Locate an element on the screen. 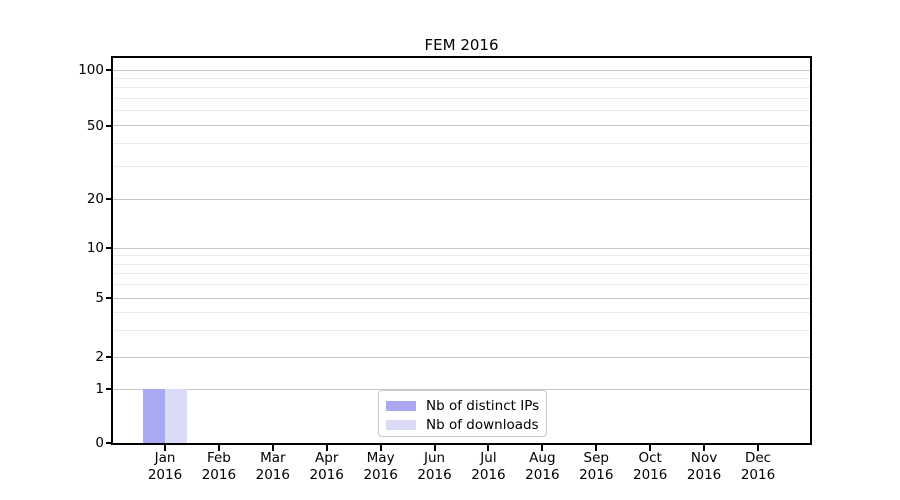  y-axis-tick-label: 0 is located at coordinates (99, 443).